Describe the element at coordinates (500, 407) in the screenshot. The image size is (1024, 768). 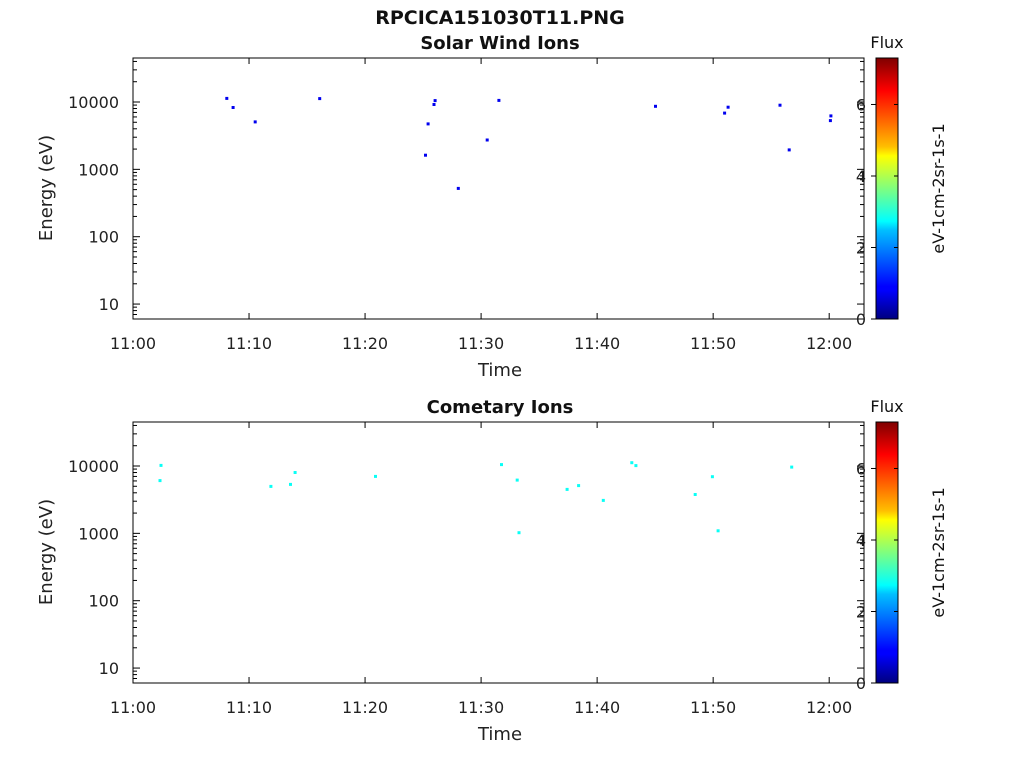
I see `panel-title: Cometary Ions` at that location.